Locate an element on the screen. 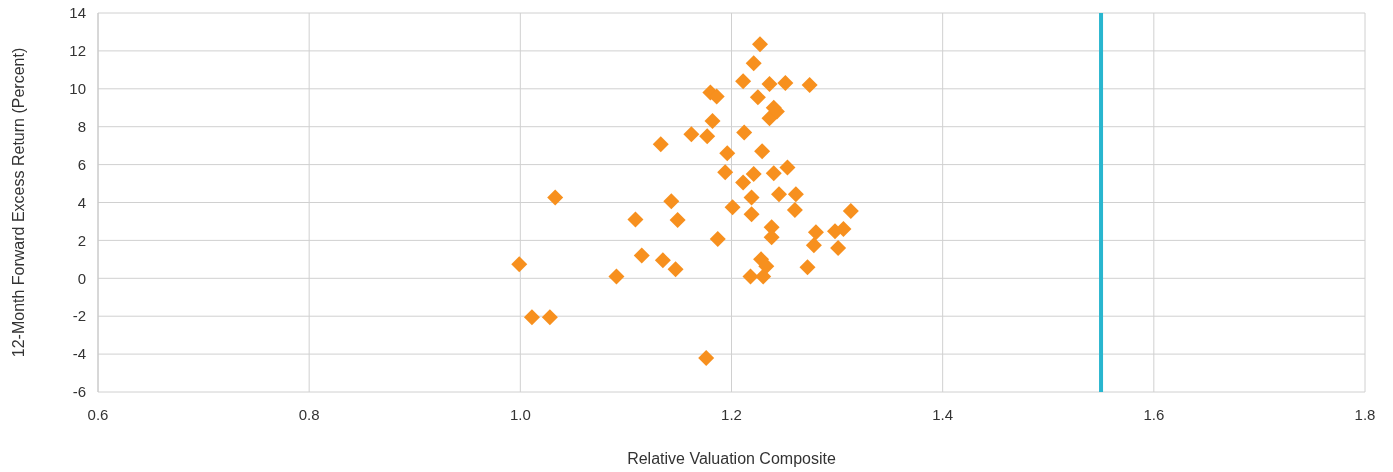 The width and height of the screenshot is (1393, 472). x-tick-label: 1.8 is located at coordinates (1365, 414).